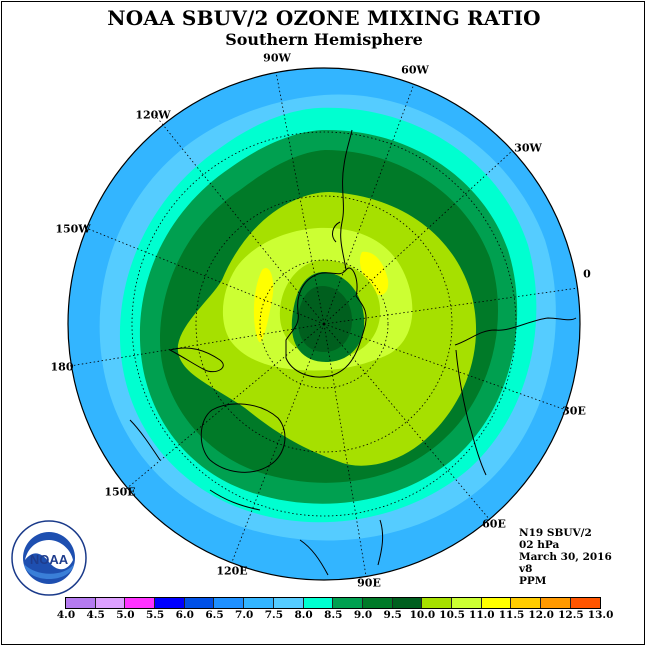  Describe the element at coordinates (541, 615) in the screenshot. I see `colorbar-tick-label: 12.0` at that location.